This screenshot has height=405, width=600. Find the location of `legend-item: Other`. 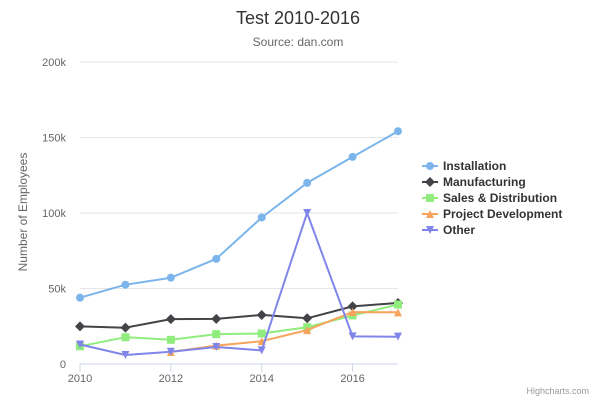

legend-item: Other is located at coordinates (448, 230).